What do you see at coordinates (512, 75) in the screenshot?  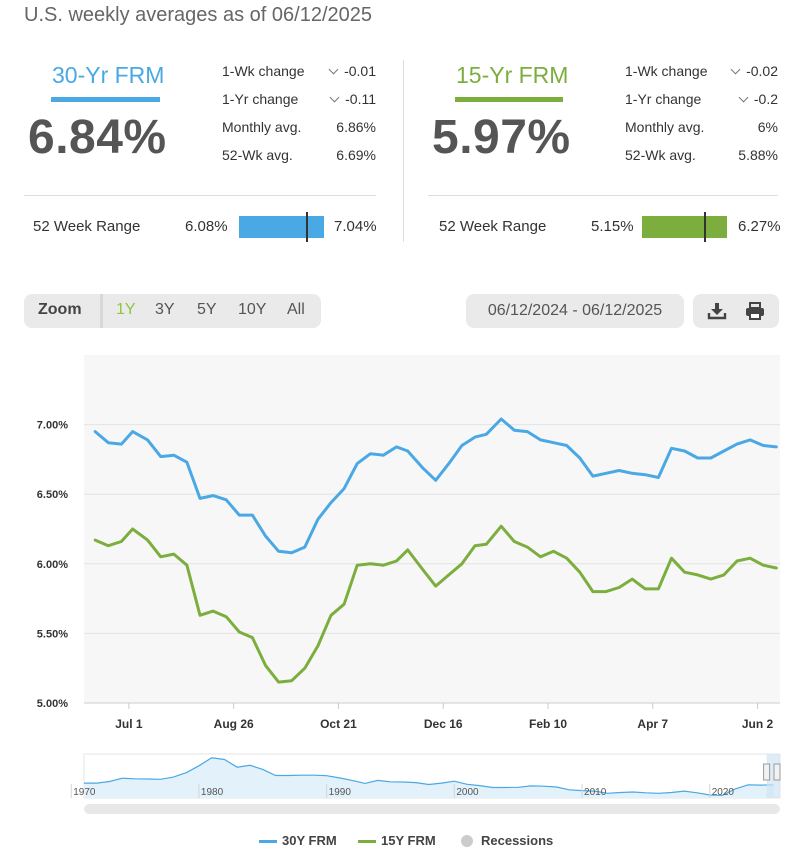 I see `panel-15yr-title: 15-Yr FRM` at bounding box center [512, 75].